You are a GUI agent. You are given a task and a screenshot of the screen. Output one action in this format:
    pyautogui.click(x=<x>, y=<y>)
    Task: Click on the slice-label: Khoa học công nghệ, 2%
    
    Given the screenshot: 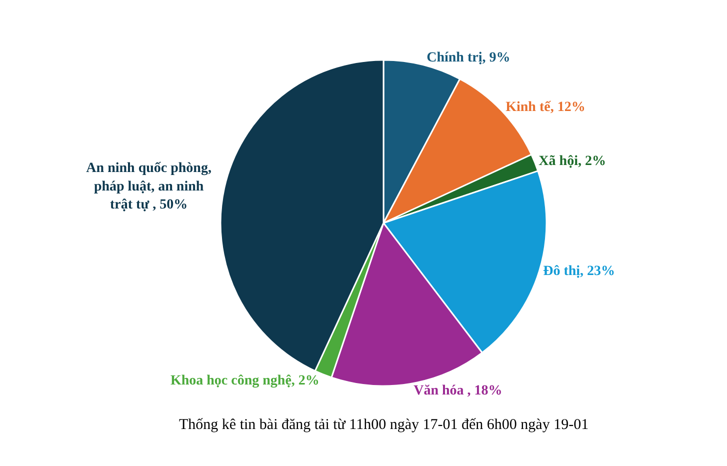 What is the action you would take?
    pyautogui.click(x=245, y=380)
    